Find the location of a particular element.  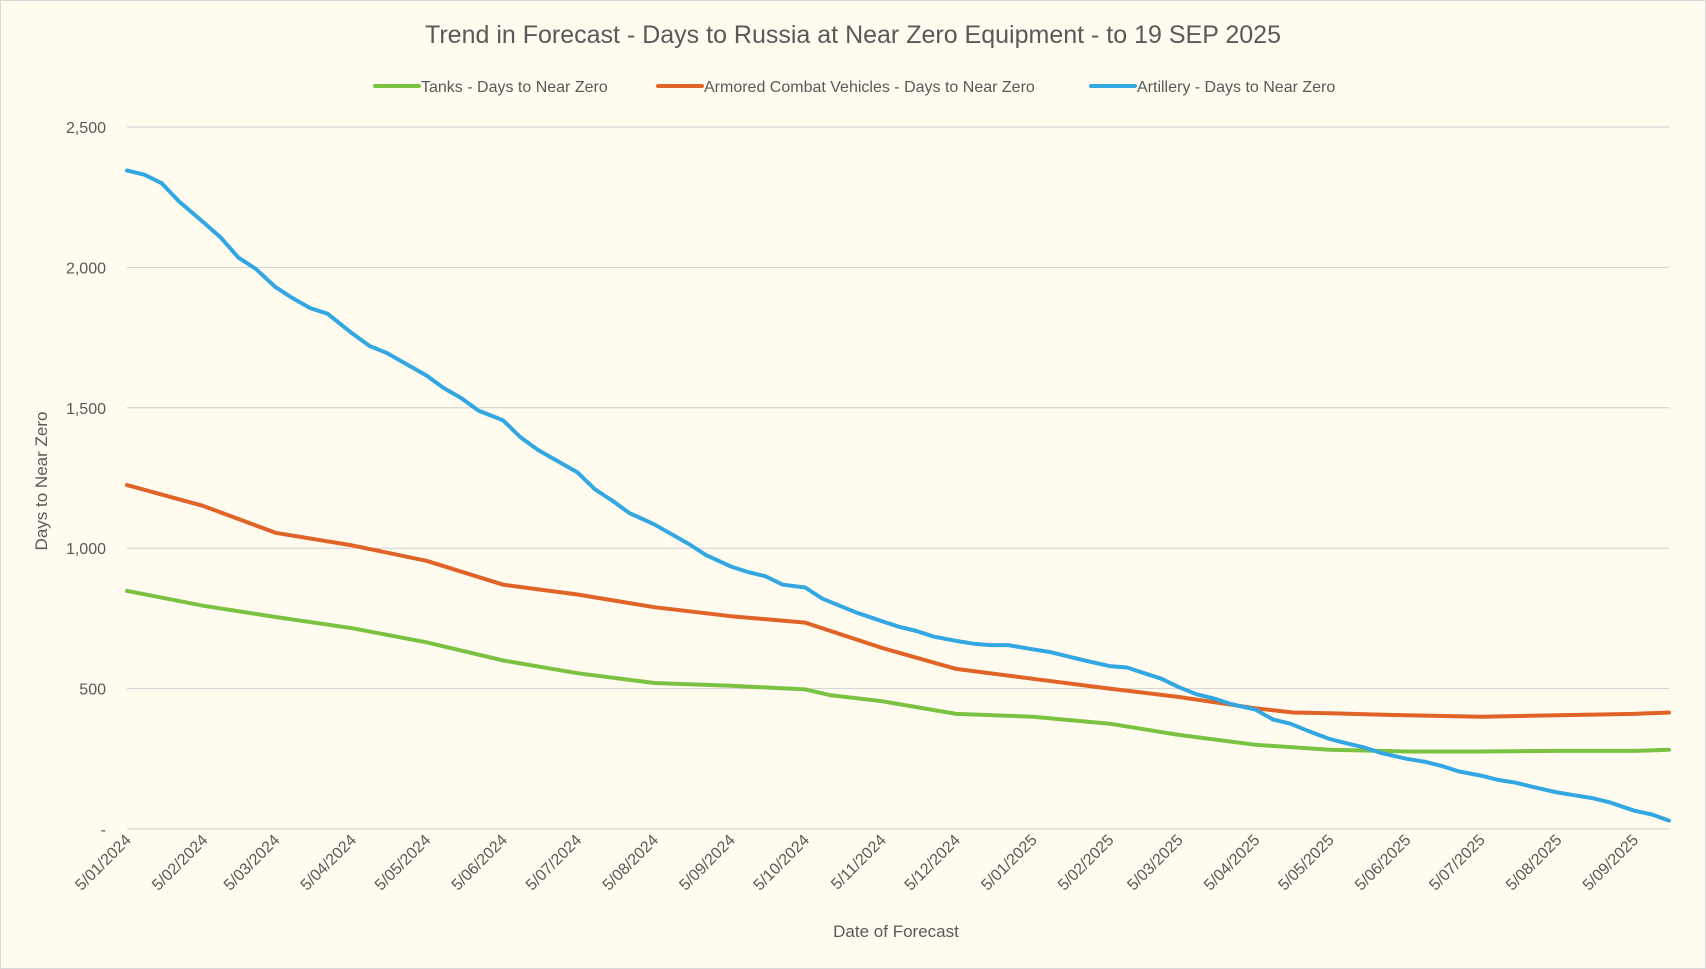

legend-label: Artillery - Days to Near Zero is located at coordinates (1236, 87).